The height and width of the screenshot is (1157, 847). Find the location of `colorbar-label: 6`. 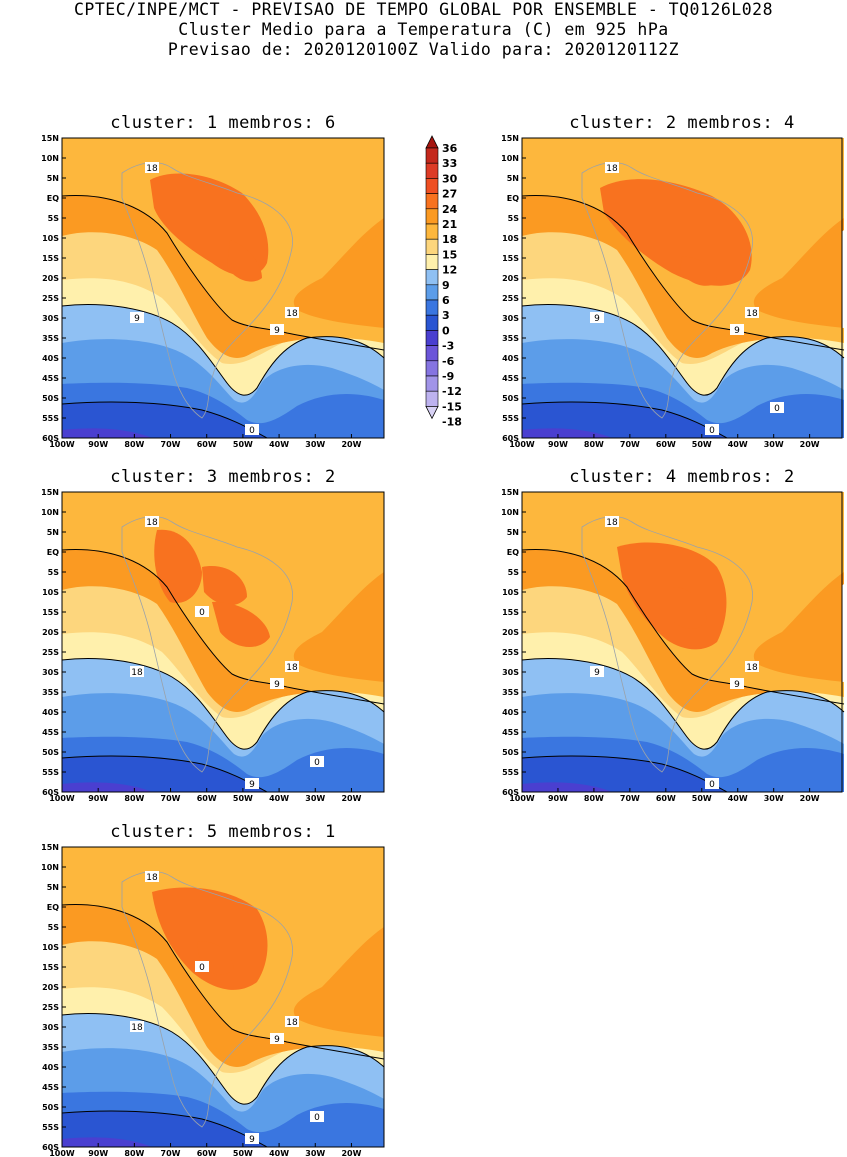

colorbar-label: 6 is located at coordinates (446, 300).